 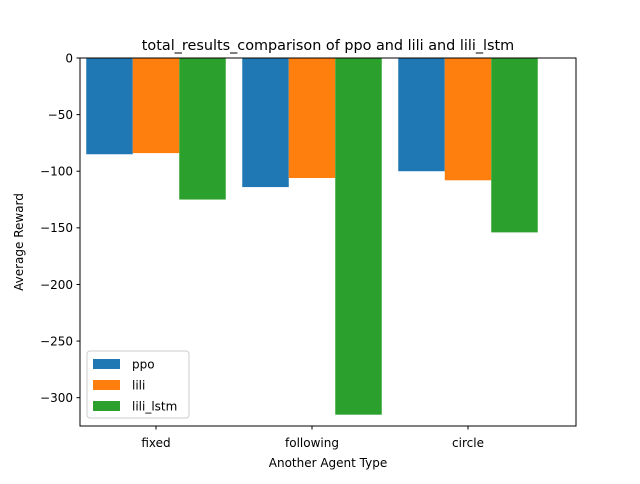 What do you see at coordinates (156, 106) in the screenshot?
I see `bar-lili-fixed` at bounding box center [156, 106].